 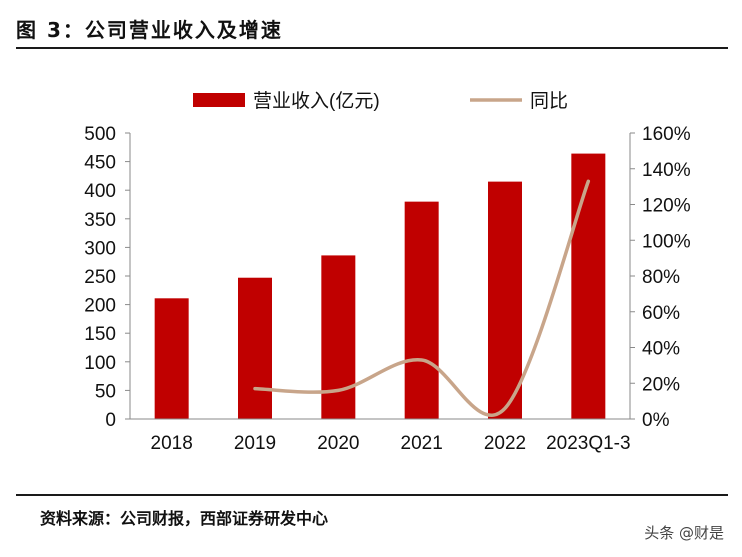 What do you see at coordinates (100, 334) in the screenshot?
I see `left-tick-label: 150` at bounding box center [100, 334].